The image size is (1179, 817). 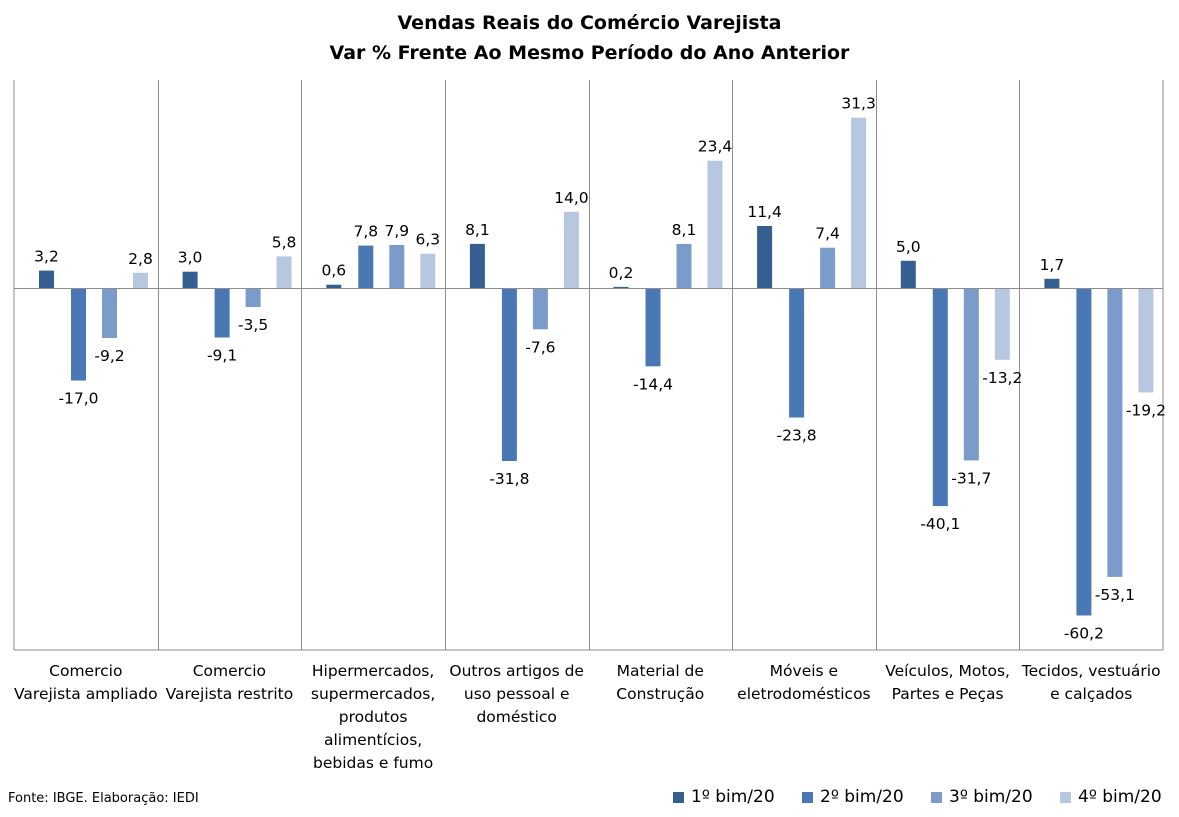 I want to click on legend-item: 4º bim/20, so click(x=1111, y=797).